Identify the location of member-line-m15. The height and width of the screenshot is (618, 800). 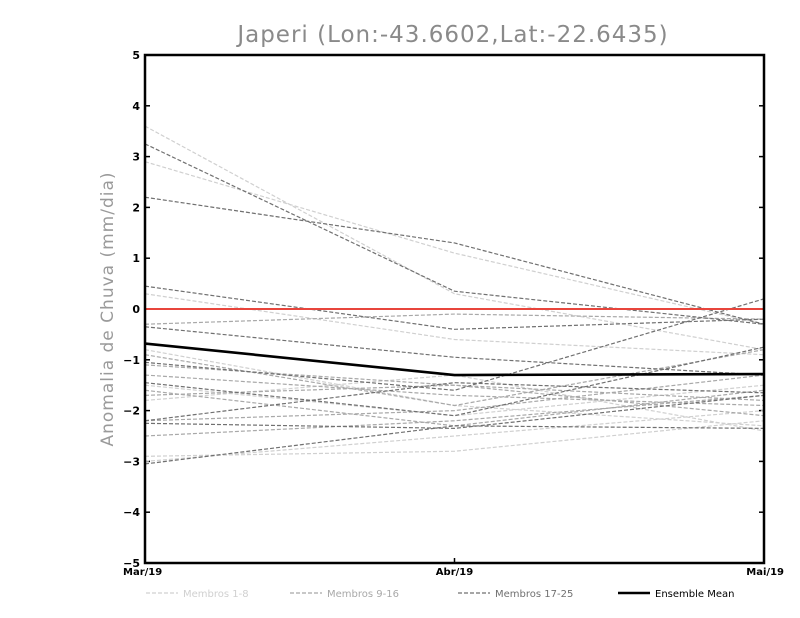
(454, 400).